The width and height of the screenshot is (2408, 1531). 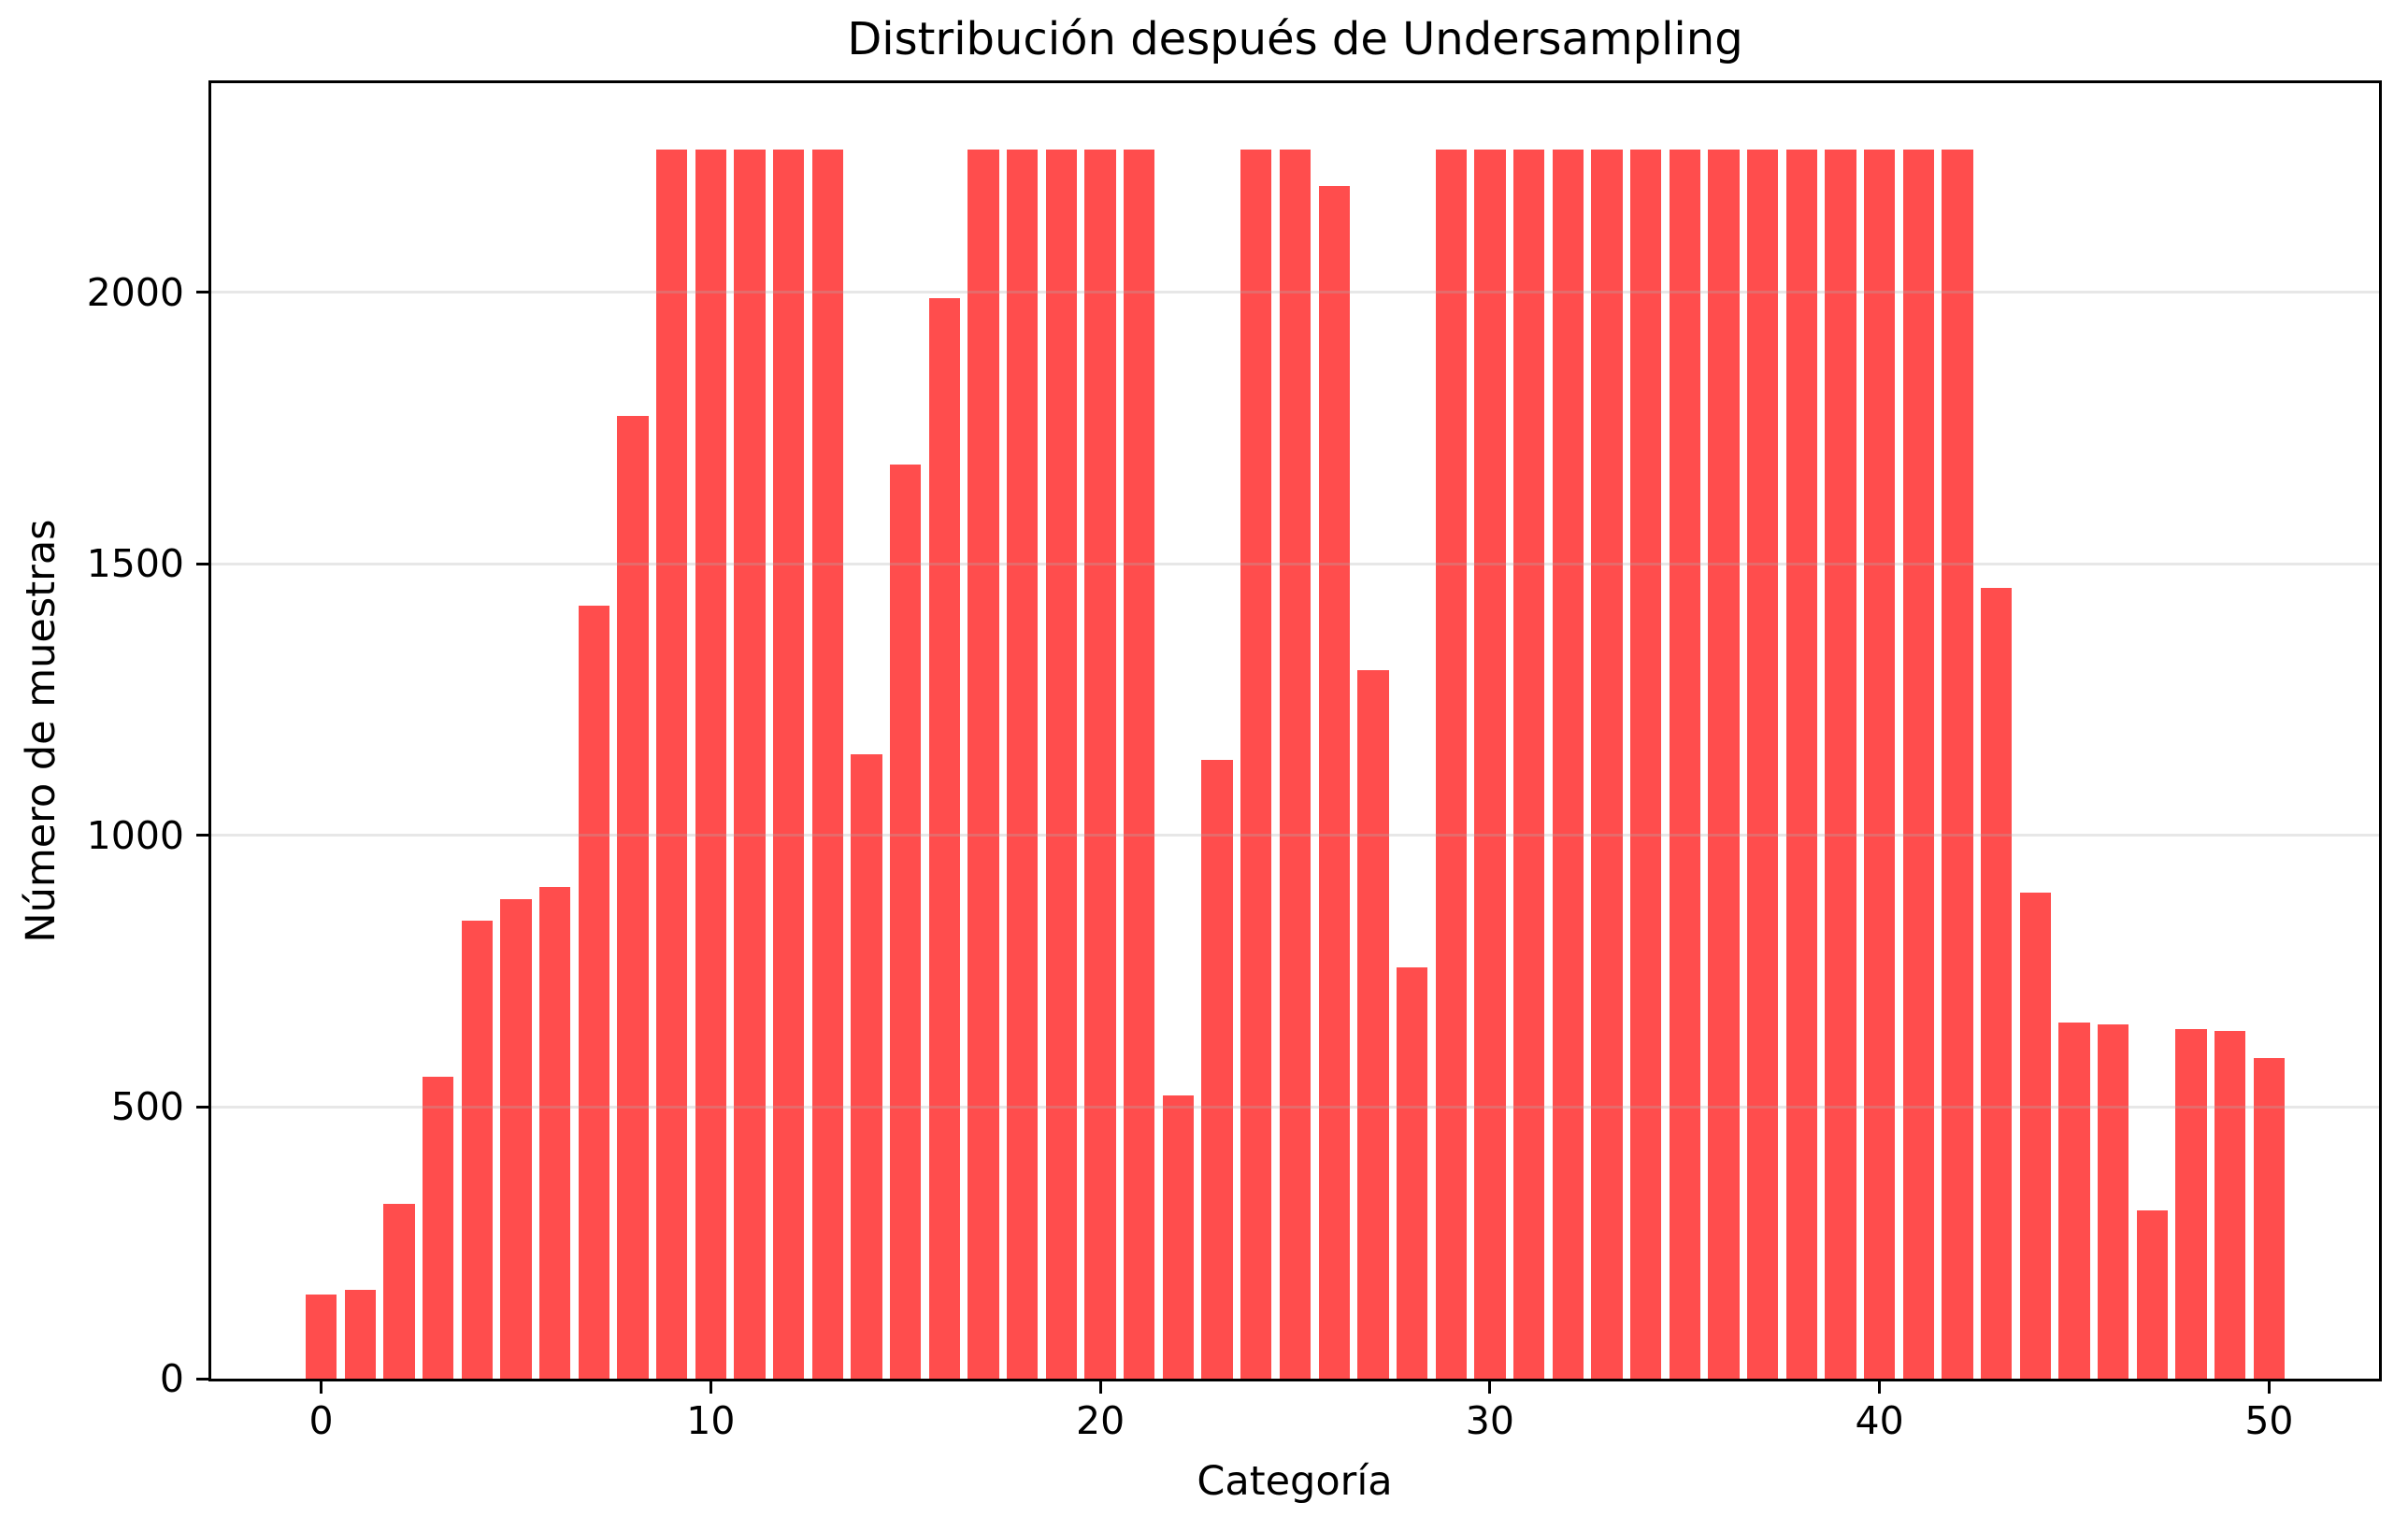 I want to click on y-tick-label: 0, so click(x=171, y=1378).